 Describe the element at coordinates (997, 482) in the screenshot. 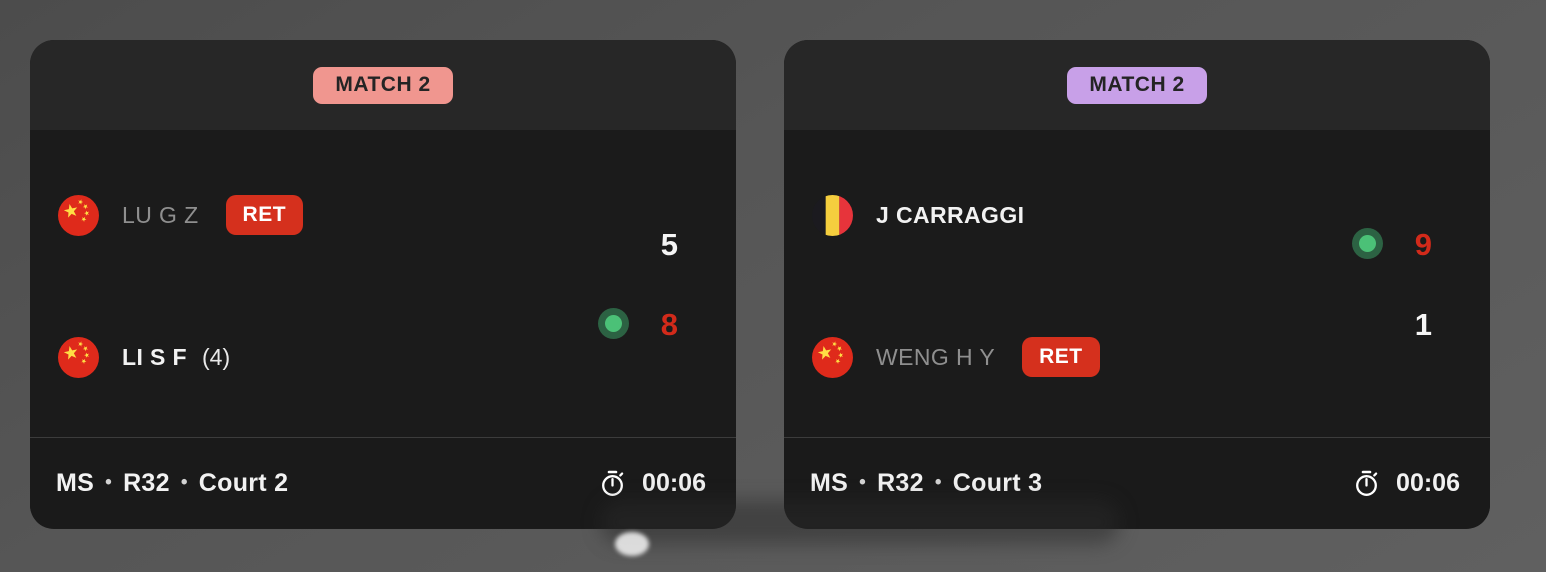

I see `court-label: Court 3` at that location.